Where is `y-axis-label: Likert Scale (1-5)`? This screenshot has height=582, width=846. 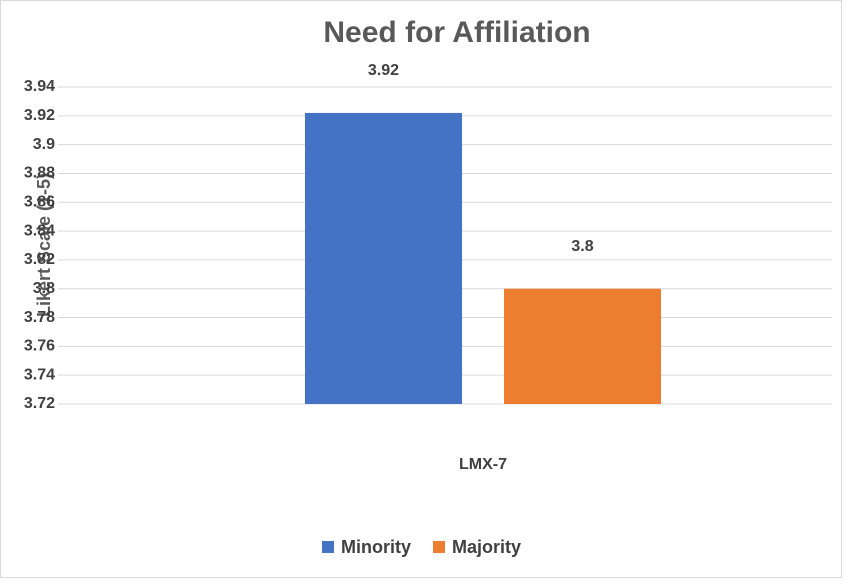
y-axis-label: Likert Scale (1-5) is located at coordinates (44, 245).